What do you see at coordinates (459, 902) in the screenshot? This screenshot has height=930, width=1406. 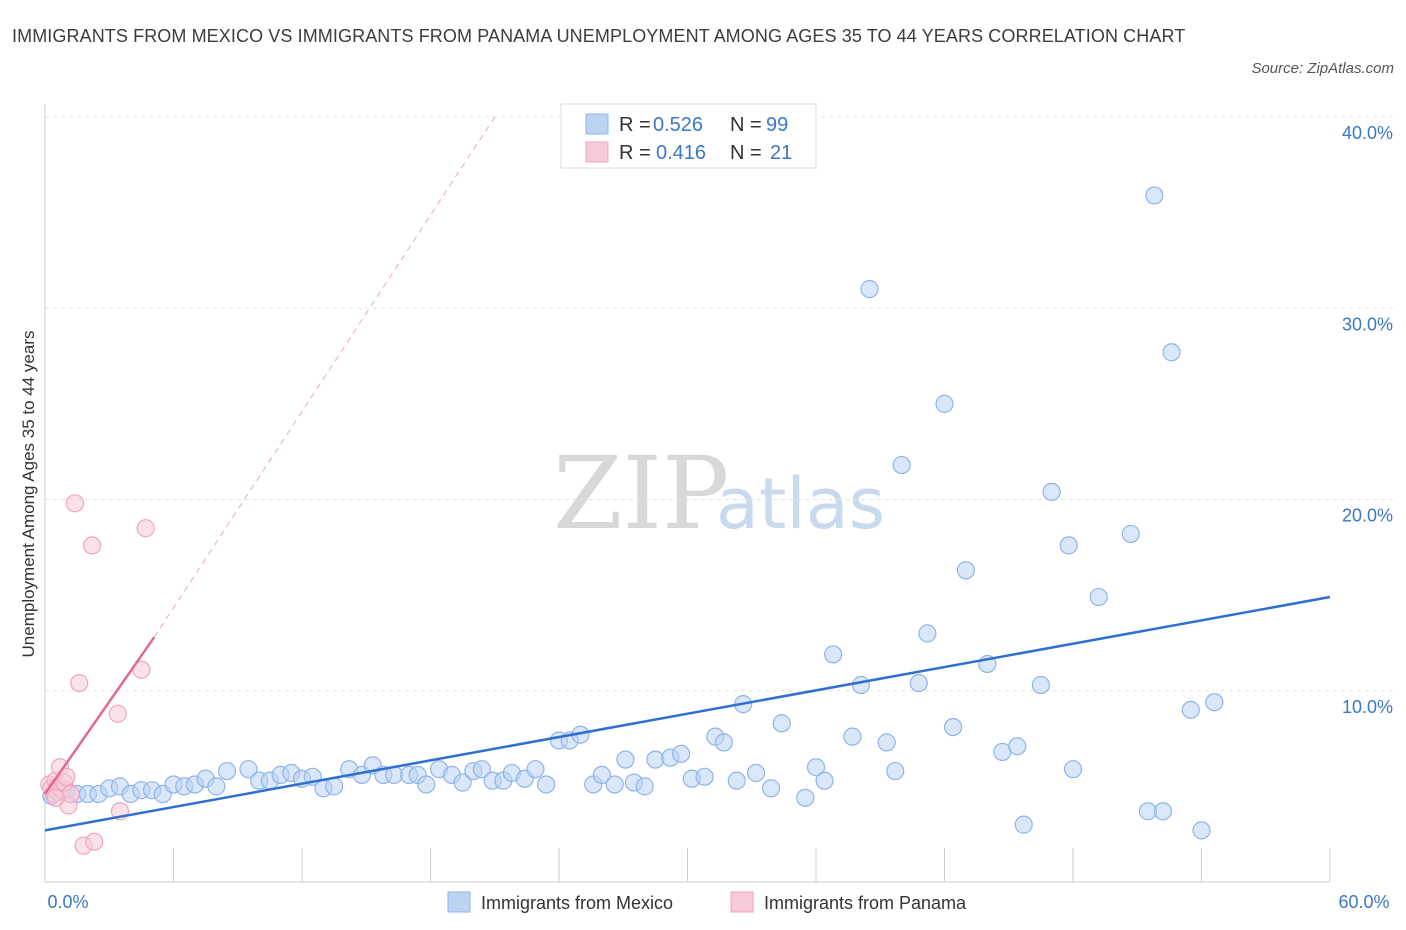 I see `bottom-legend-swatch-mexico` at bounding box center [459, 902].